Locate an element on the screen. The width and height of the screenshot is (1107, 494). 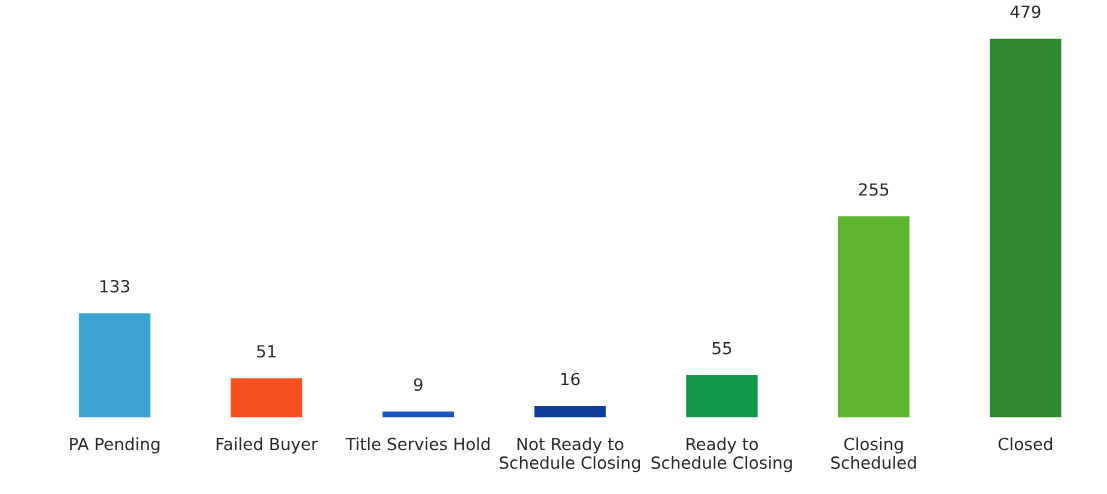
data-label: 55 is located at coordinates (722, 348).